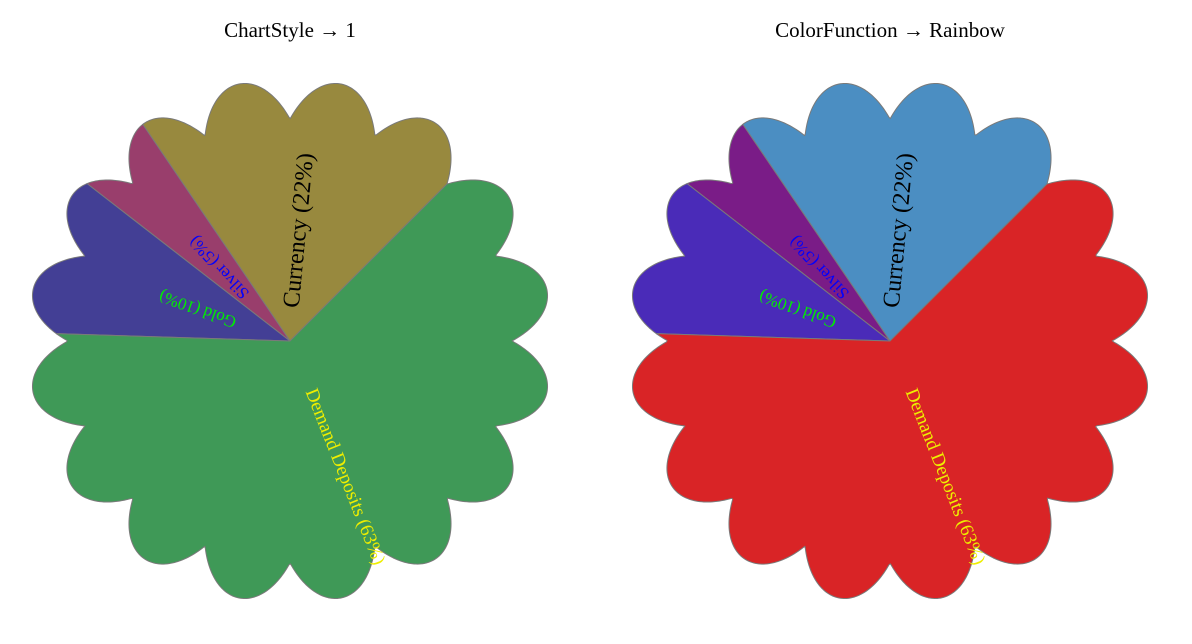 The width and height of the screenshot is (1192, 644). What do you see at coordinates (290, 30) in the screenshot?
I see `chart-title: ChartStyle → 1` at bounding box center [290, 30].